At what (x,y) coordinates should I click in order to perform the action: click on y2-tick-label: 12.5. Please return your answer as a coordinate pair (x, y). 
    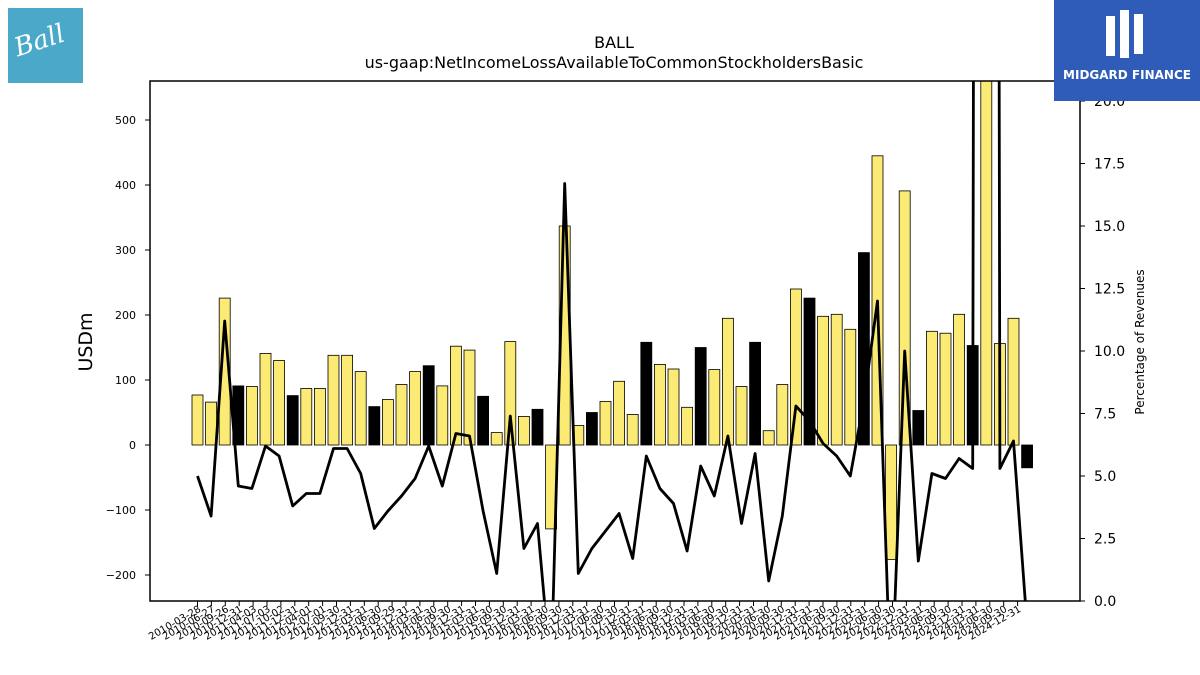
    Looking at the image, I should click on (1109, 290).